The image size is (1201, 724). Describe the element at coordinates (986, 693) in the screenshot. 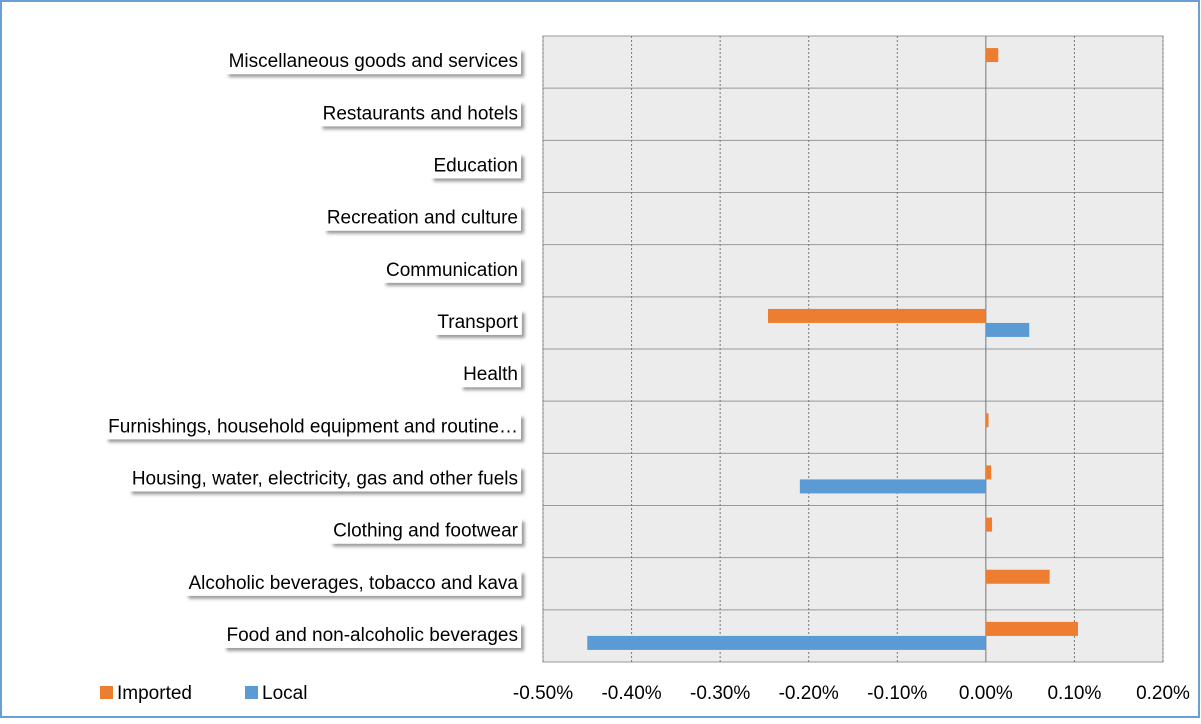

I see `x-tick-label: 0.00%` at that location.